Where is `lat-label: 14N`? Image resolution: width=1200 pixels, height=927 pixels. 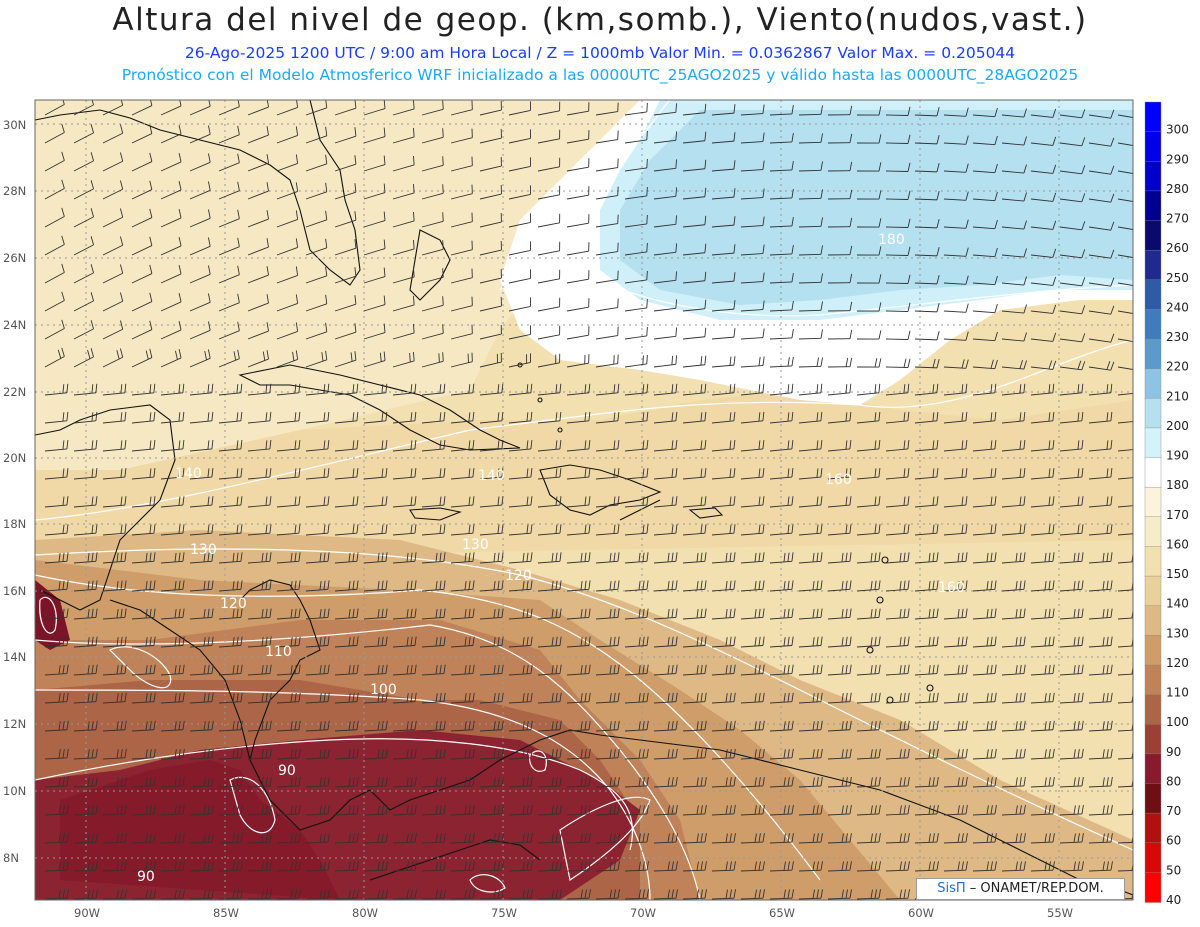
lat-label: 14N is located at coordinates (14, 657).